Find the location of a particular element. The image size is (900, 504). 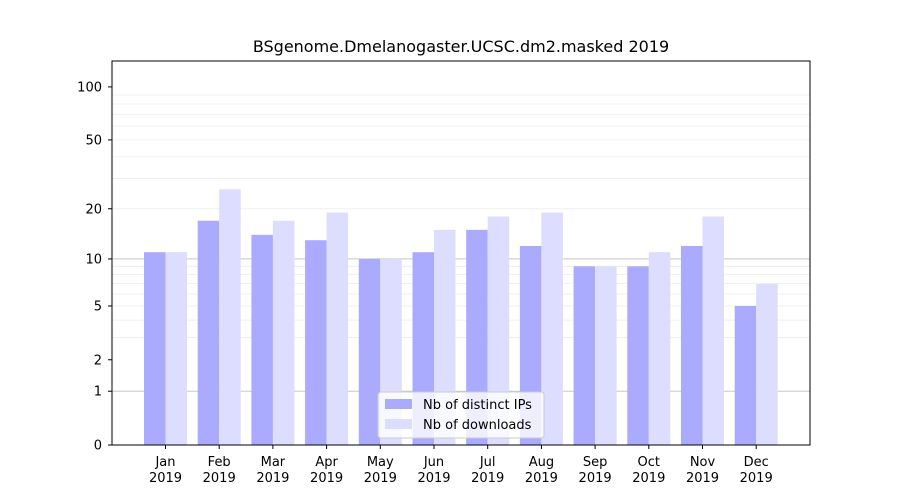

x-tick-label: May 2019 is located at coordinates (380, 470).